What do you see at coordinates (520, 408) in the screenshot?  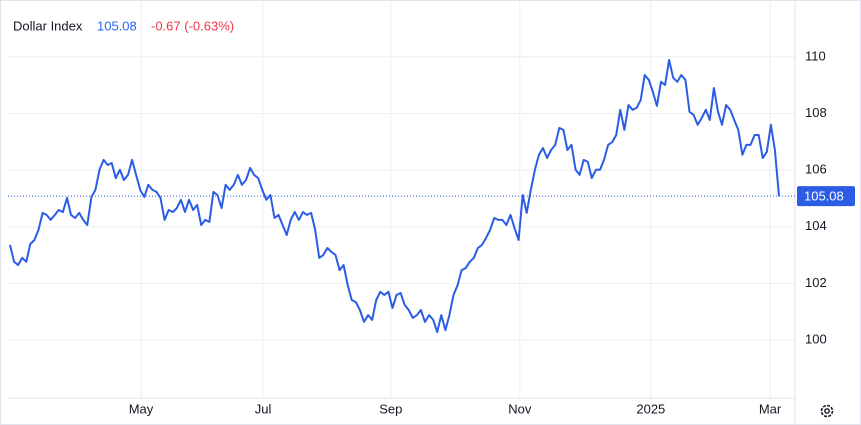 I see `x-tick-label: Nov` at bounding box center [520, 408].